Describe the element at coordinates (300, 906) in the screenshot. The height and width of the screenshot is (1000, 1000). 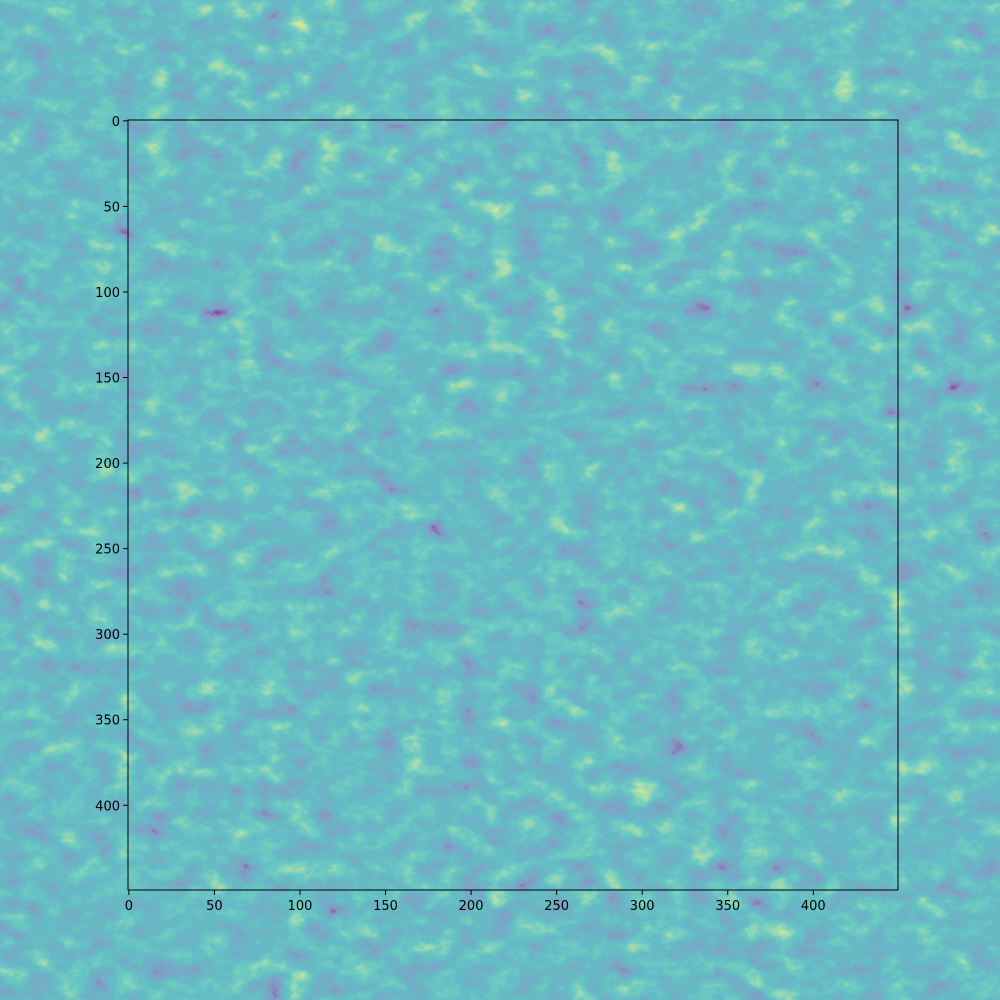
I see `x-tick-label: 100` at that location.